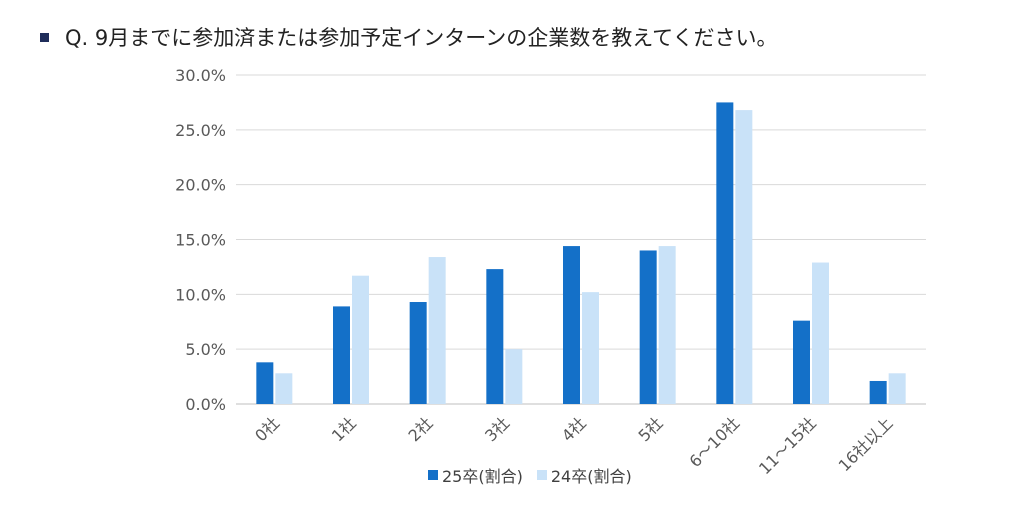 The height and width of the screenshot is (513, 1016). Describe the element at coordinates (344, 429) in the screenshot. I see `x-tick-label: 1社` at that location.